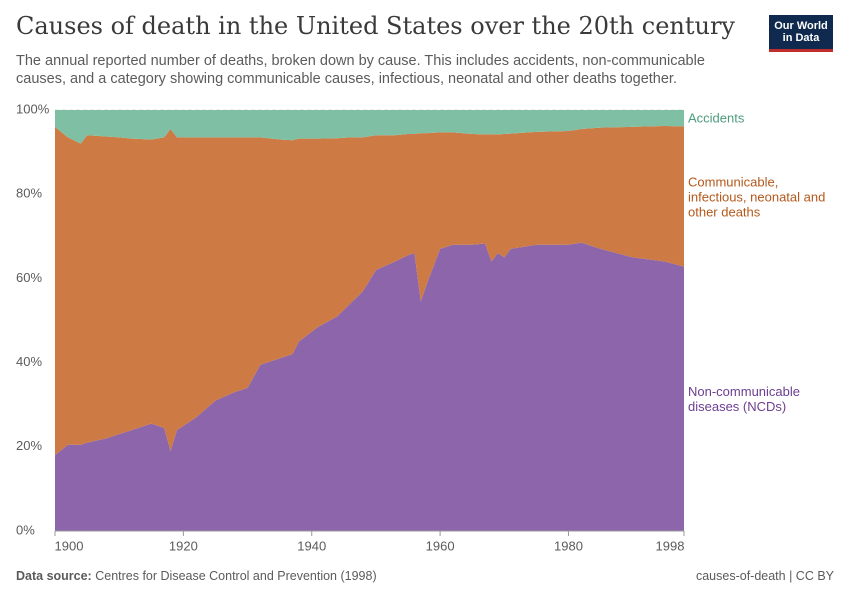 Image resolution: width=850 pixels, height=600 pixels. Describe the element at coordinates (29, 193) in the screenshot. I see `y-tick-label: 80%` at that location.